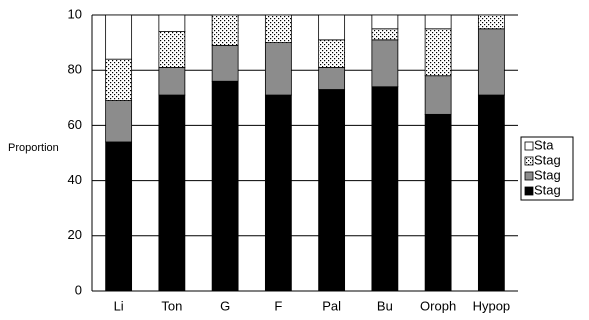 This screenshot has width=589, height=320. I want to click on x-tick-label: F, so click(278, 305).